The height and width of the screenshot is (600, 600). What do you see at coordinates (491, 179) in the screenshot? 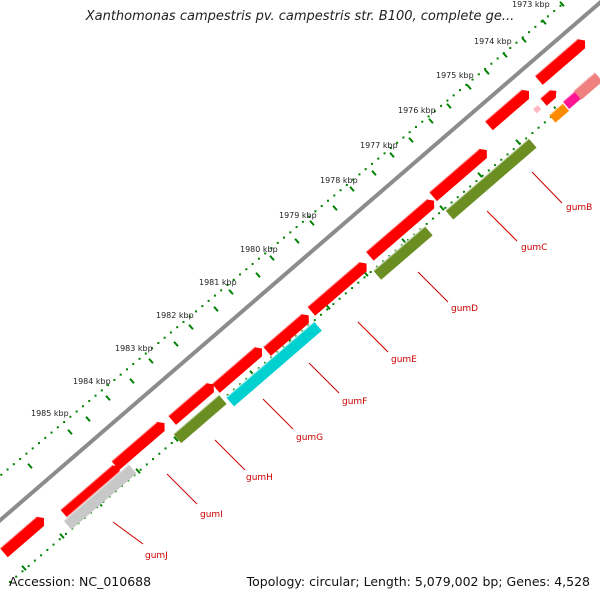
I see `gene-gumC-block-body` at bounding box center [491, 179].